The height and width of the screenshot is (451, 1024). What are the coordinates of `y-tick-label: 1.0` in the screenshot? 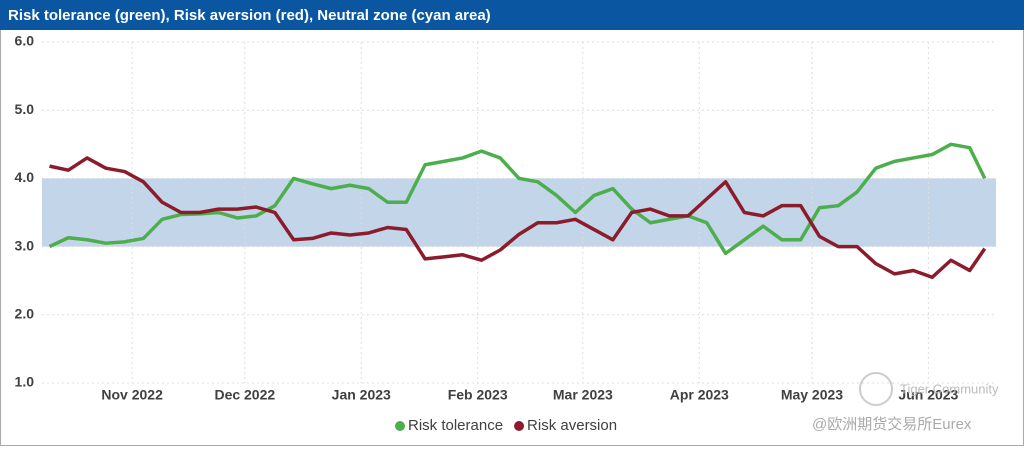 It's located at (25, 382).